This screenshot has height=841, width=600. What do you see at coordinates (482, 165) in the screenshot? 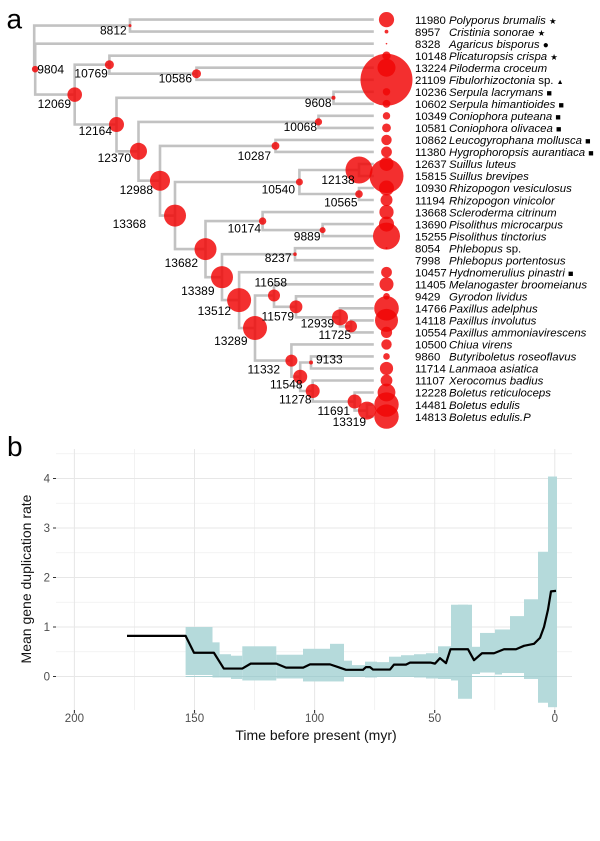
I see `svg-text: Suillus luteus` at bounding box center [482, 165].